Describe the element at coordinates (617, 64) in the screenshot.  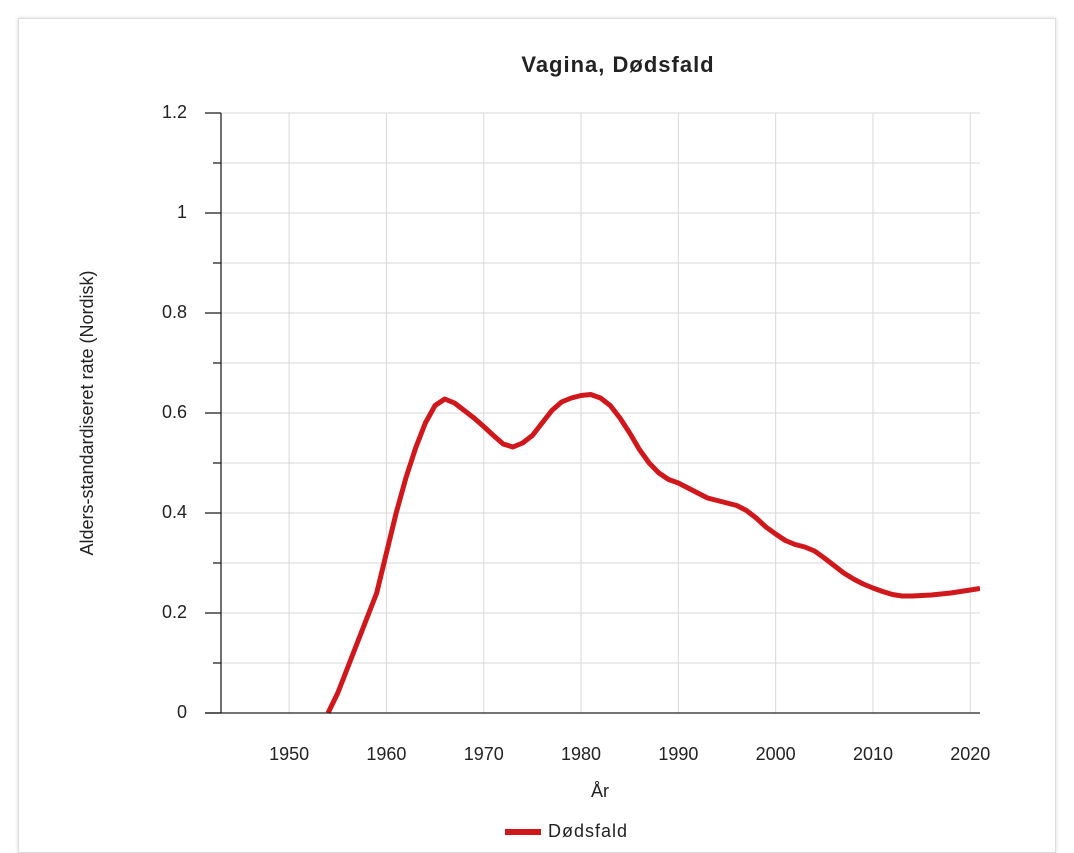
I see `chart-title: Vagina, Dødsfald` at that location.